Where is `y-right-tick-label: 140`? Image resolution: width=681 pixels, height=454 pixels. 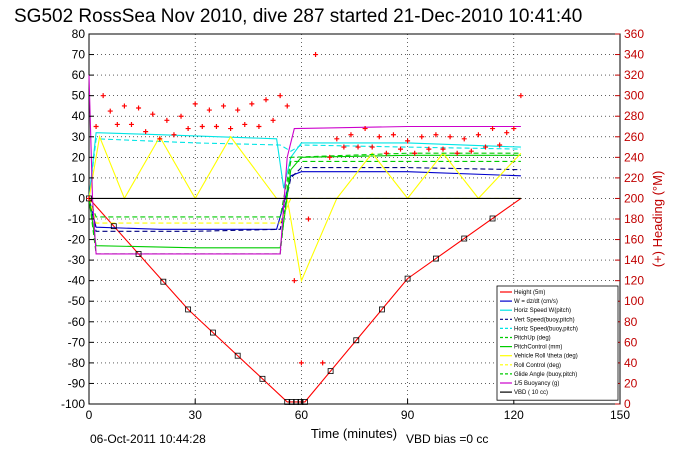
y-right-tick-label: 140 is located at coordinates (634, 260).